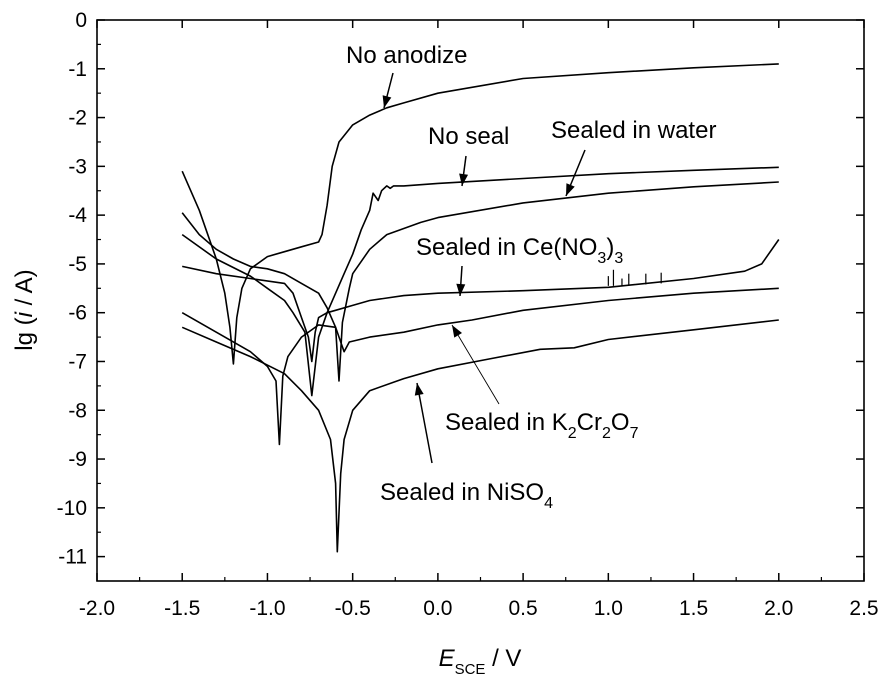 This screenshot has width=886, height=689. What do you see at coordinates (72, 508) in the screenshot?
I see `y-tick-label: -10` at bounding box center [72, 508].